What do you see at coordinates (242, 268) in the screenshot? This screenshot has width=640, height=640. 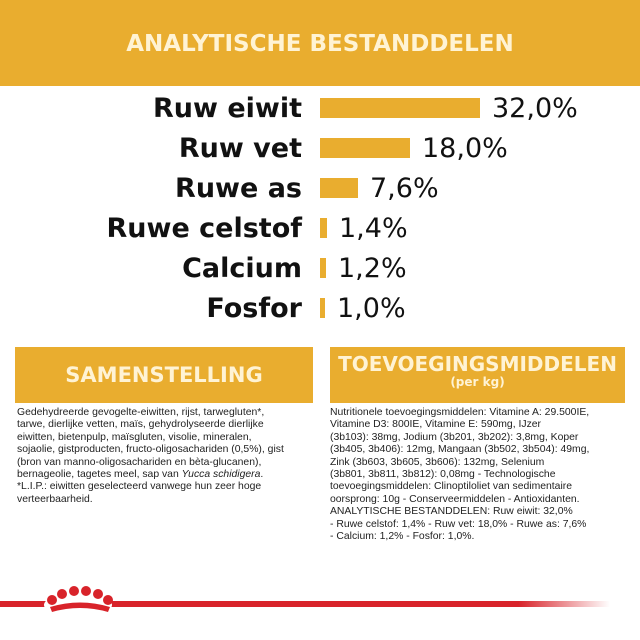 I see `category-label: Calcium` at bounding box center [242, 268].